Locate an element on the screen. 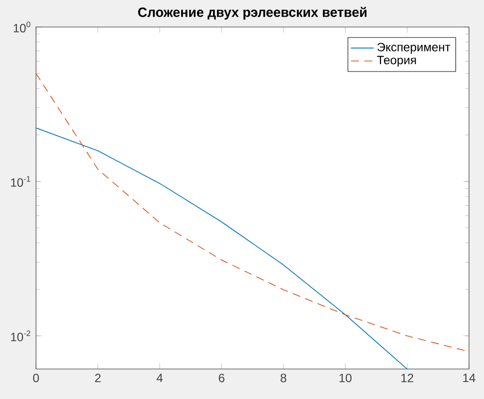 The width and height of the screenshot is (484, 399). legend-label: Теория is located at coordinates (396, 61).